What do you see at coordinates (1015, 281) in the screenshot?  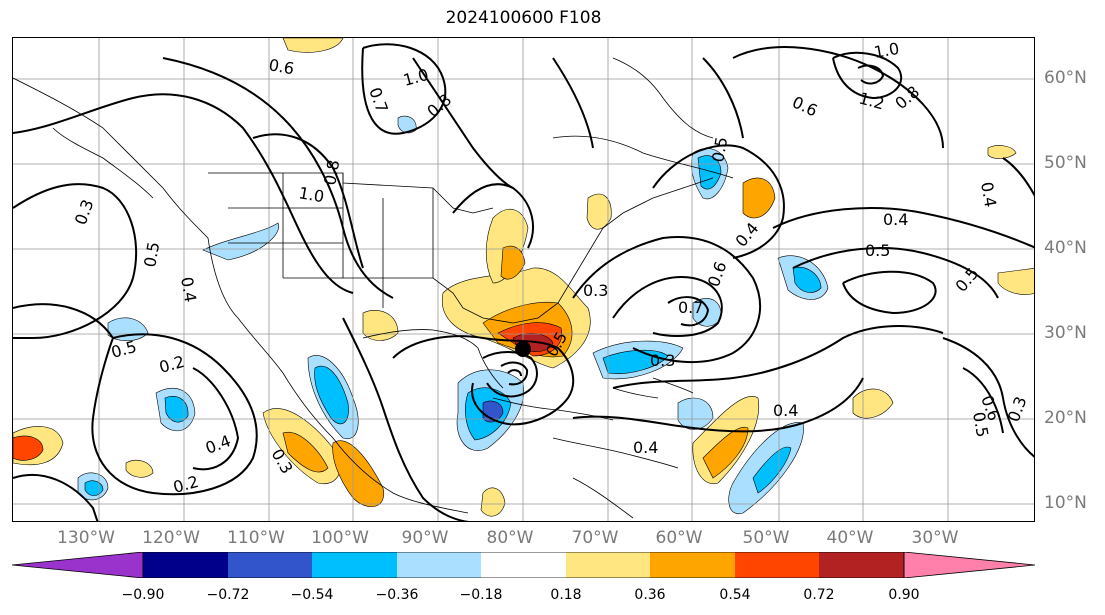 I see `positive-anomaly-azores` at bounding box center [1015, 281].